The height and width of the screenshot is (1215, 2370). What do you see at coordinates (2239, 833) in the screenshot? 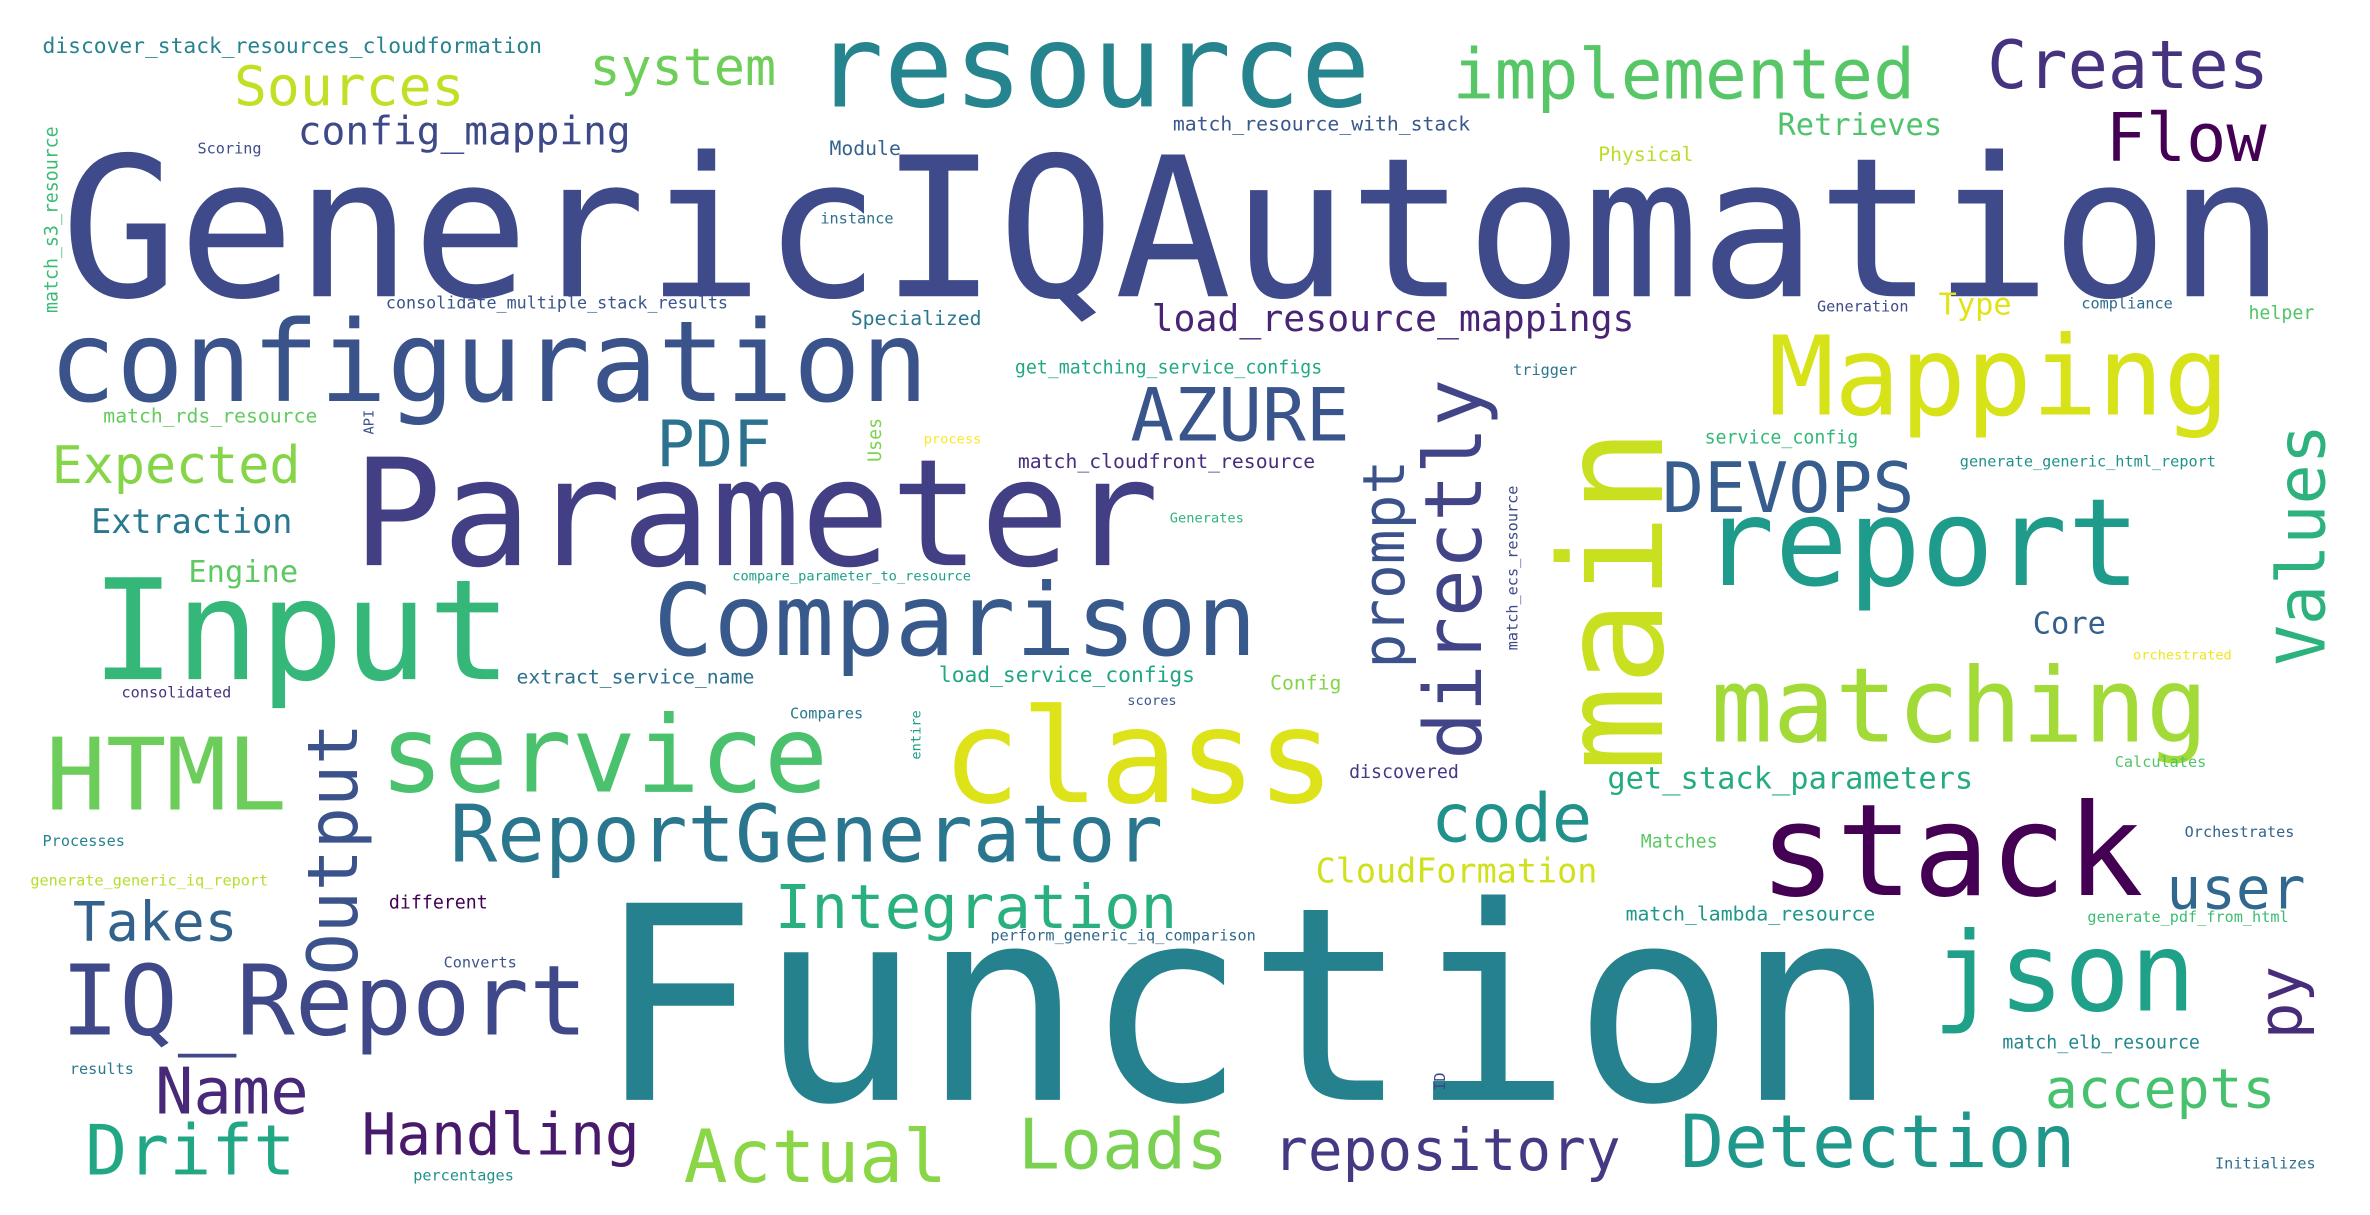
I see `word-orchestrates: Orchestrates` at bounding box center [2239, 833].